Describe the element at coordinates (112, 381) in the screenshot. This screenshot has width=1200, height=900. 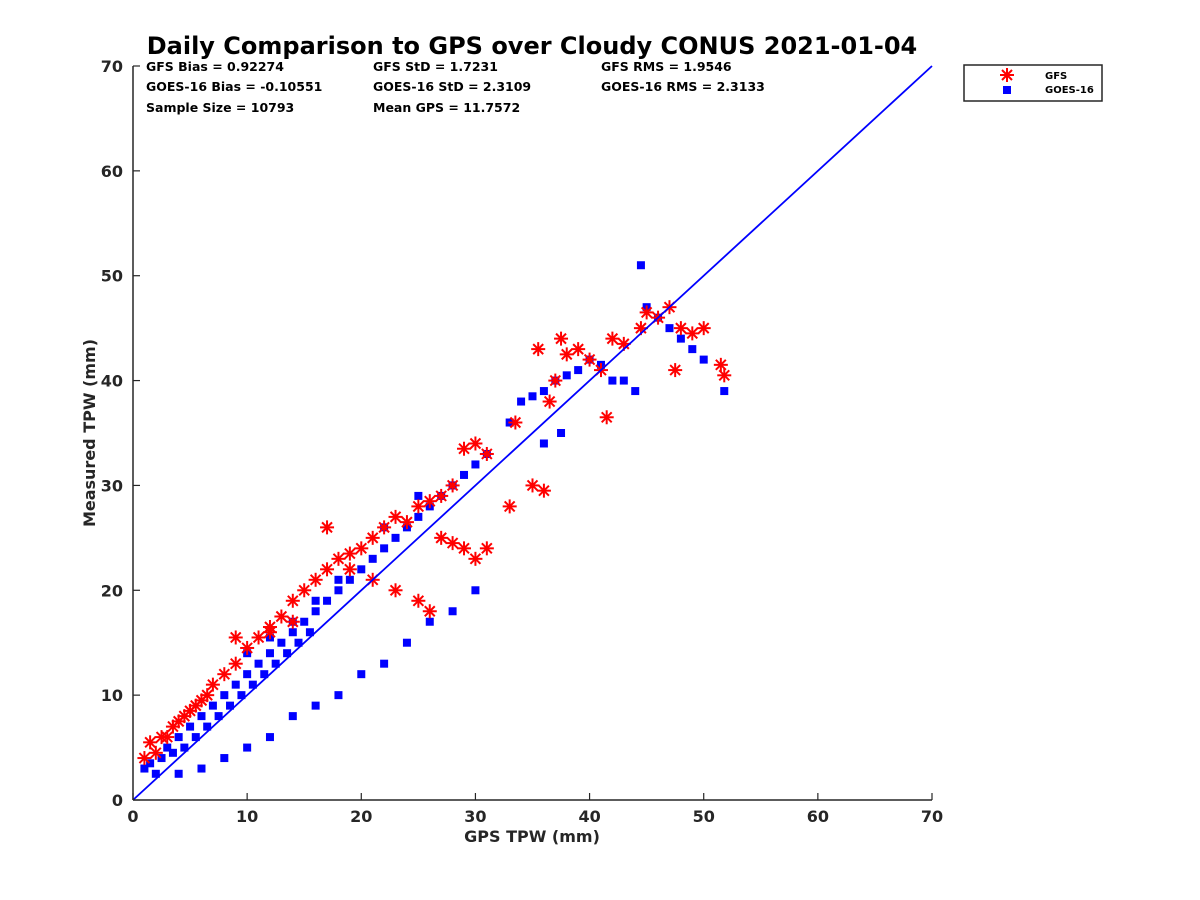
I see `y-tick-label: 40` at that location.